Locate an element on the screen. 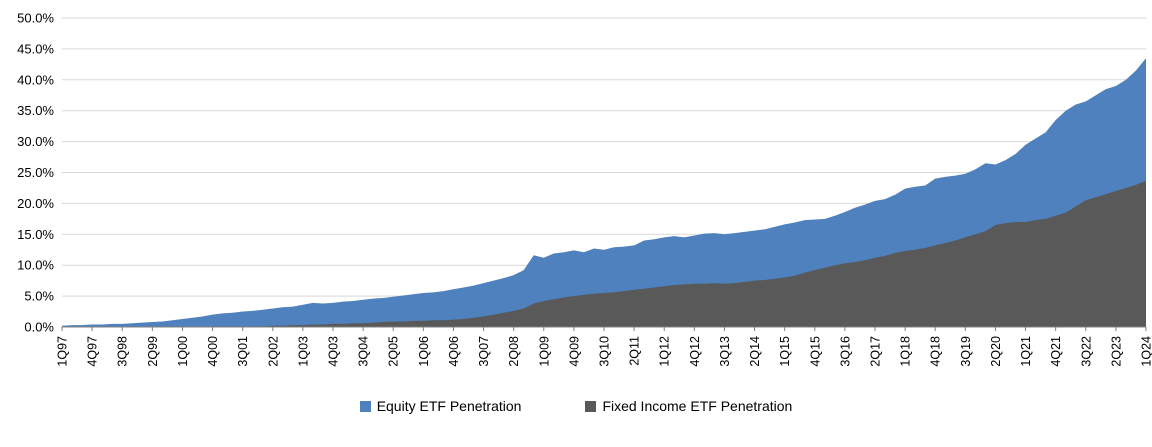 This screenshot has height=447, width=1152. x-tick-label: 2Q20 is located at coordinates (996, 351).